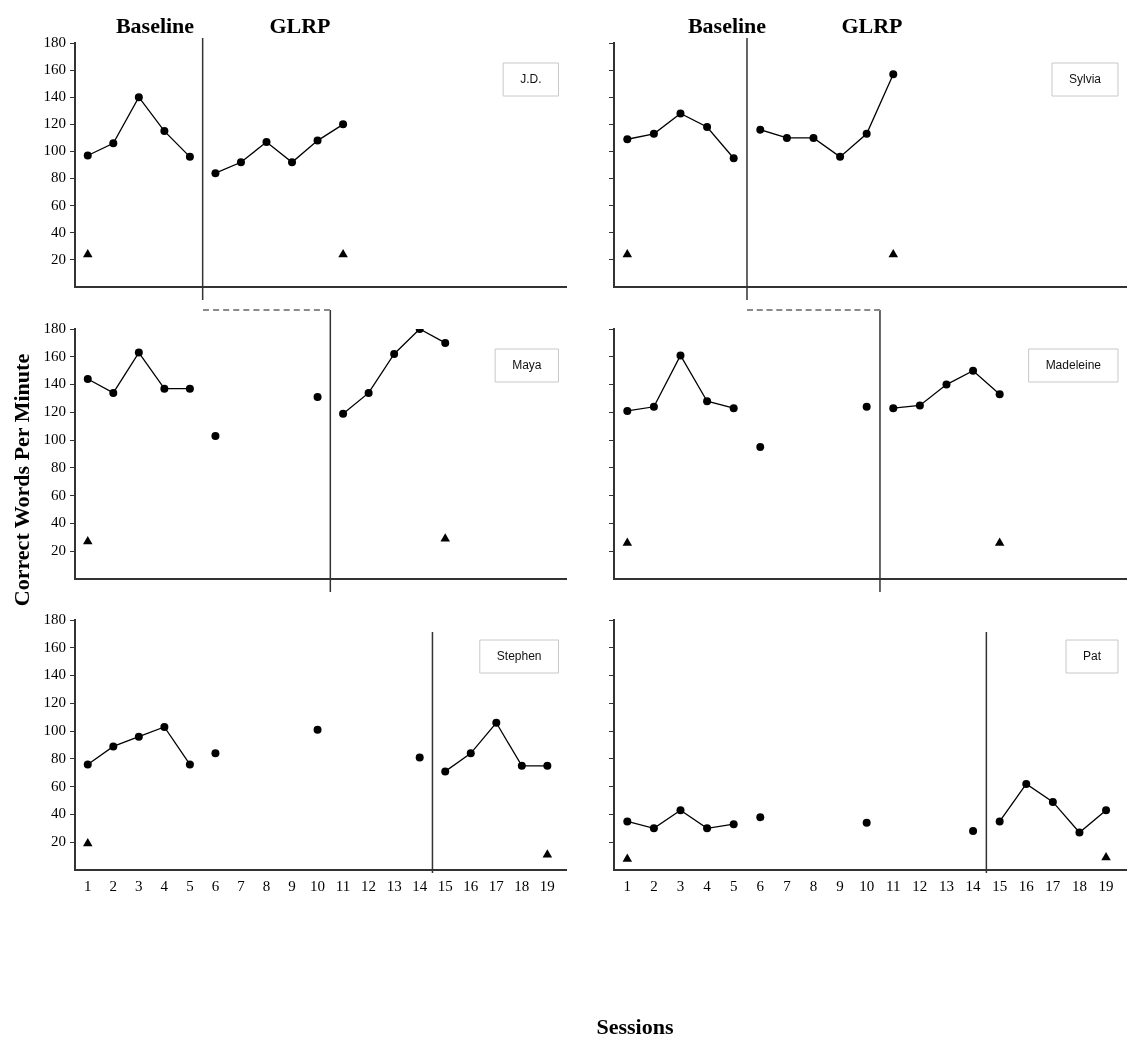 This screenshot has height=1040, width=1132. Describe the element at coordinates (300, 25) in the screenshot. I see `text: GLRP` at that location.